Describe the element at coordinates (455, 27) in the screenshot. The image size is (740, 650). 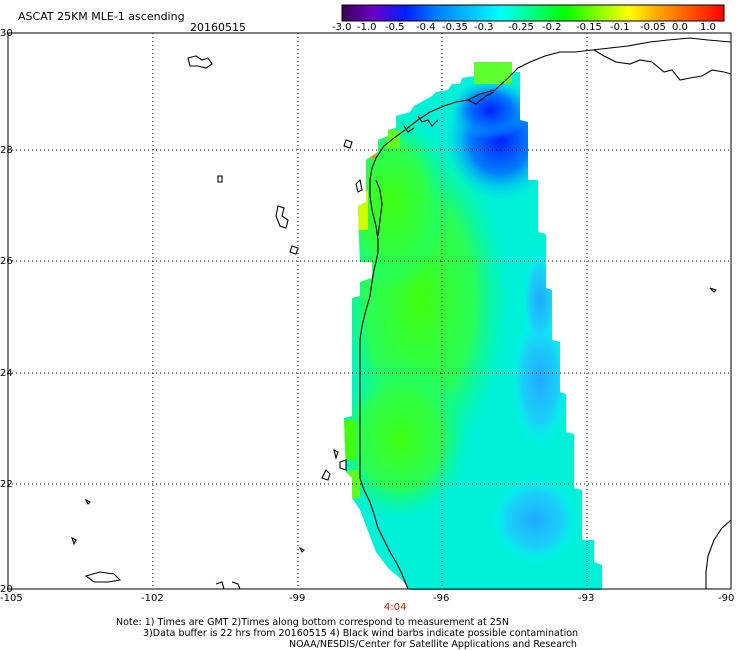
I see `color-legend-tick-label: -0.35` at that location.